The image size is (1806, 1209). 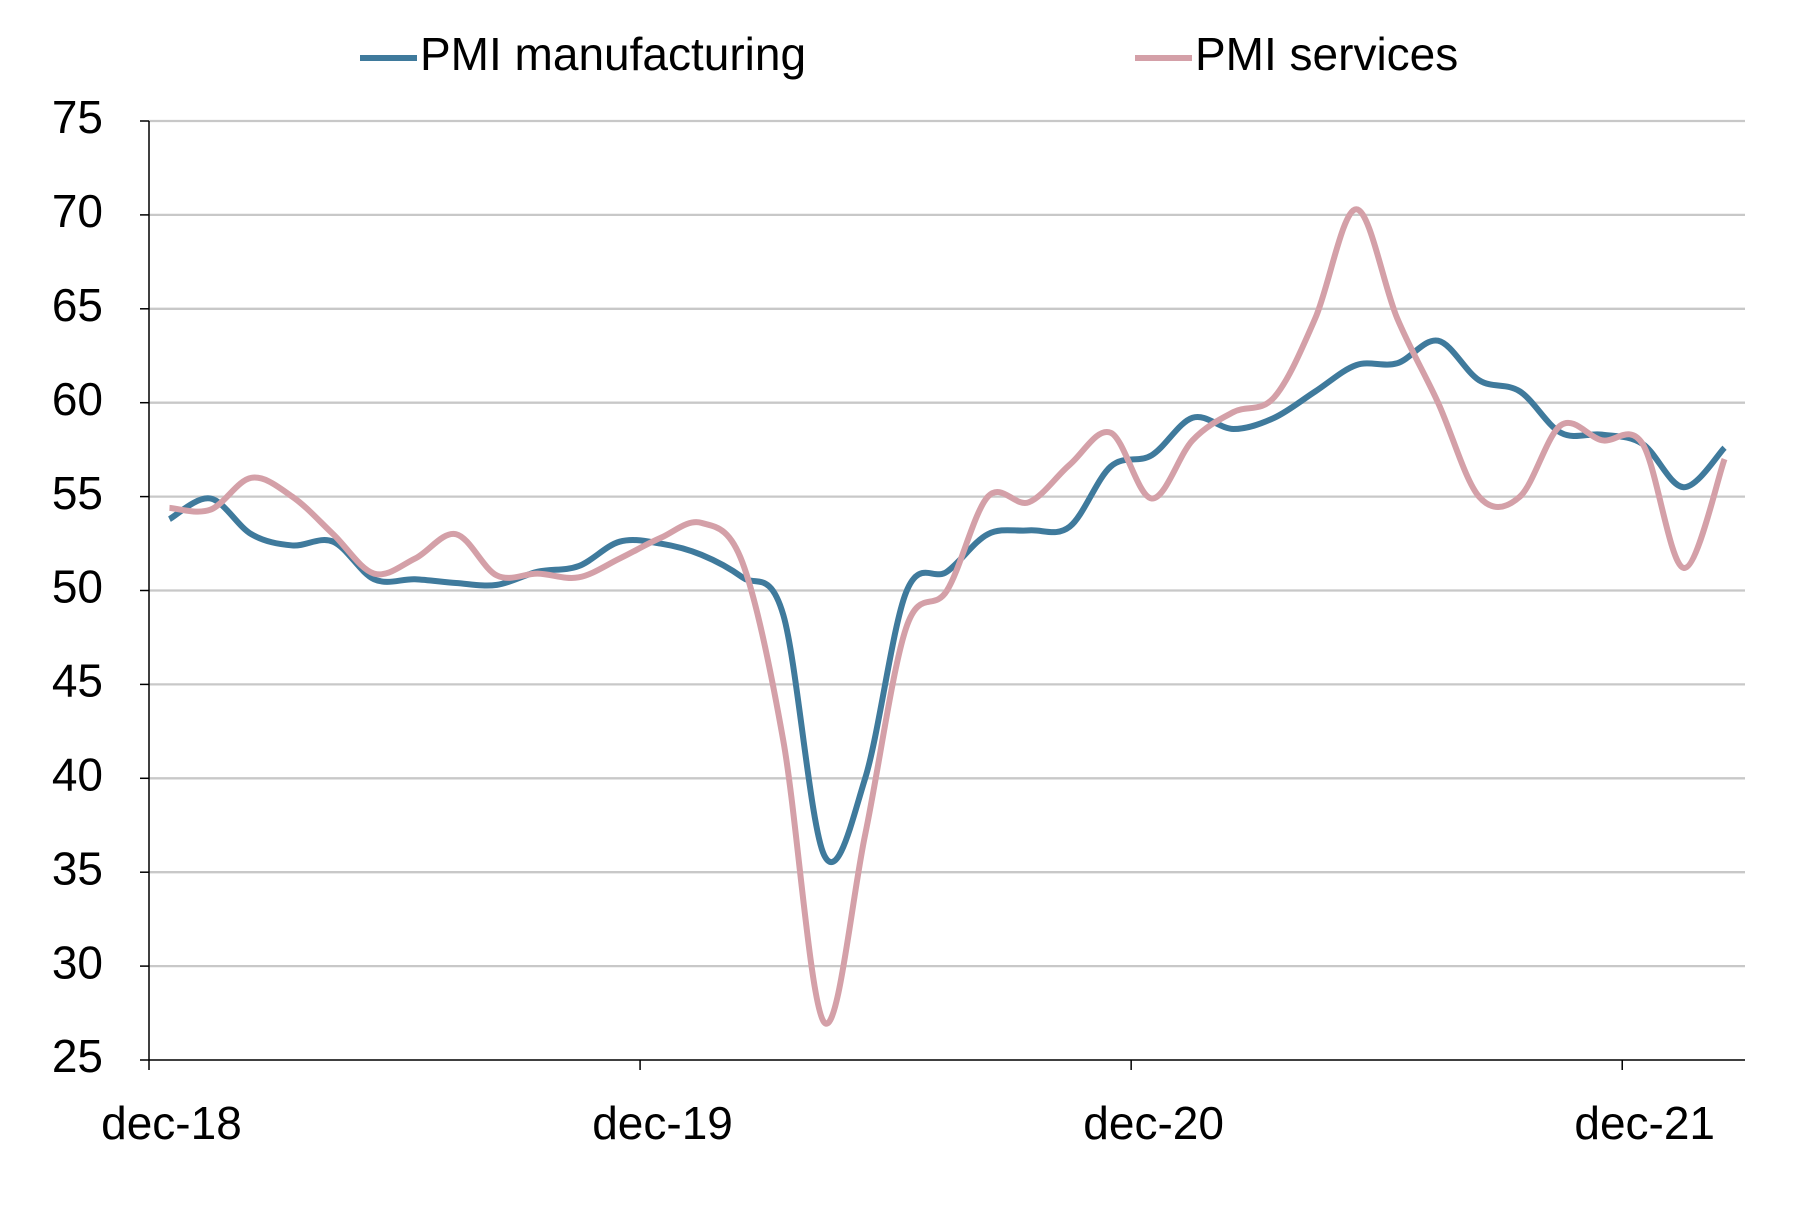 I want to click on legend-label: PMI services, so click(x=1326, y=54).